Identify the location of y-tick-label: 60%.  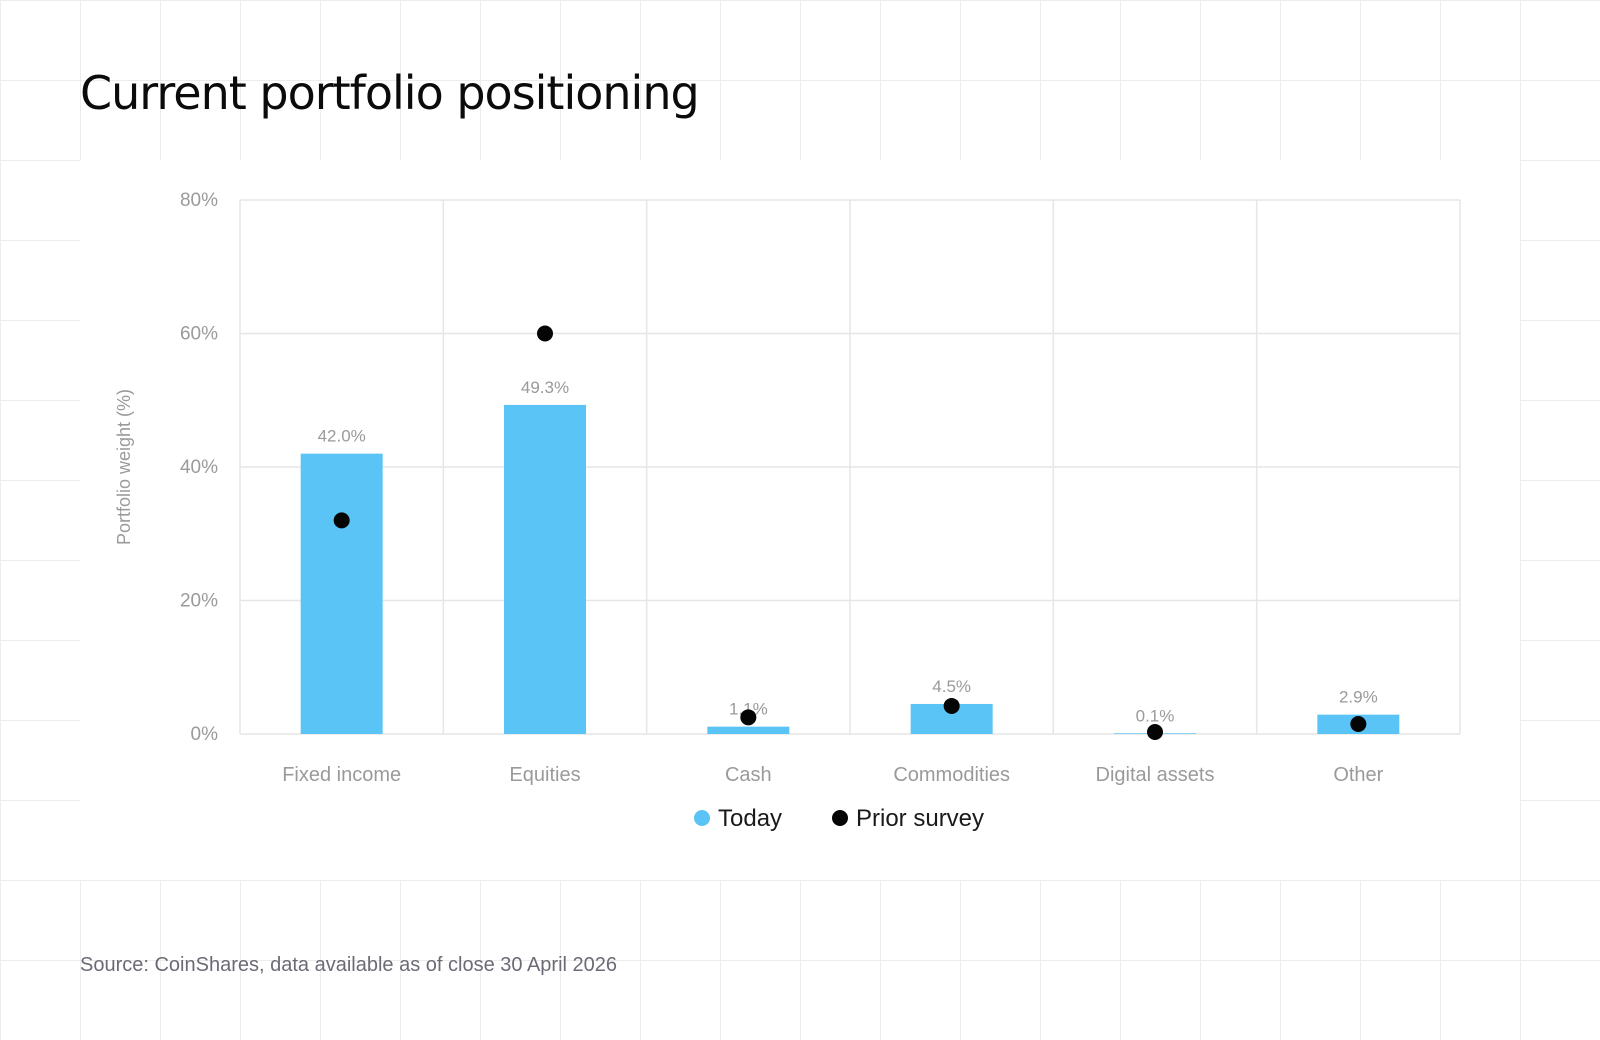
(199, 334).